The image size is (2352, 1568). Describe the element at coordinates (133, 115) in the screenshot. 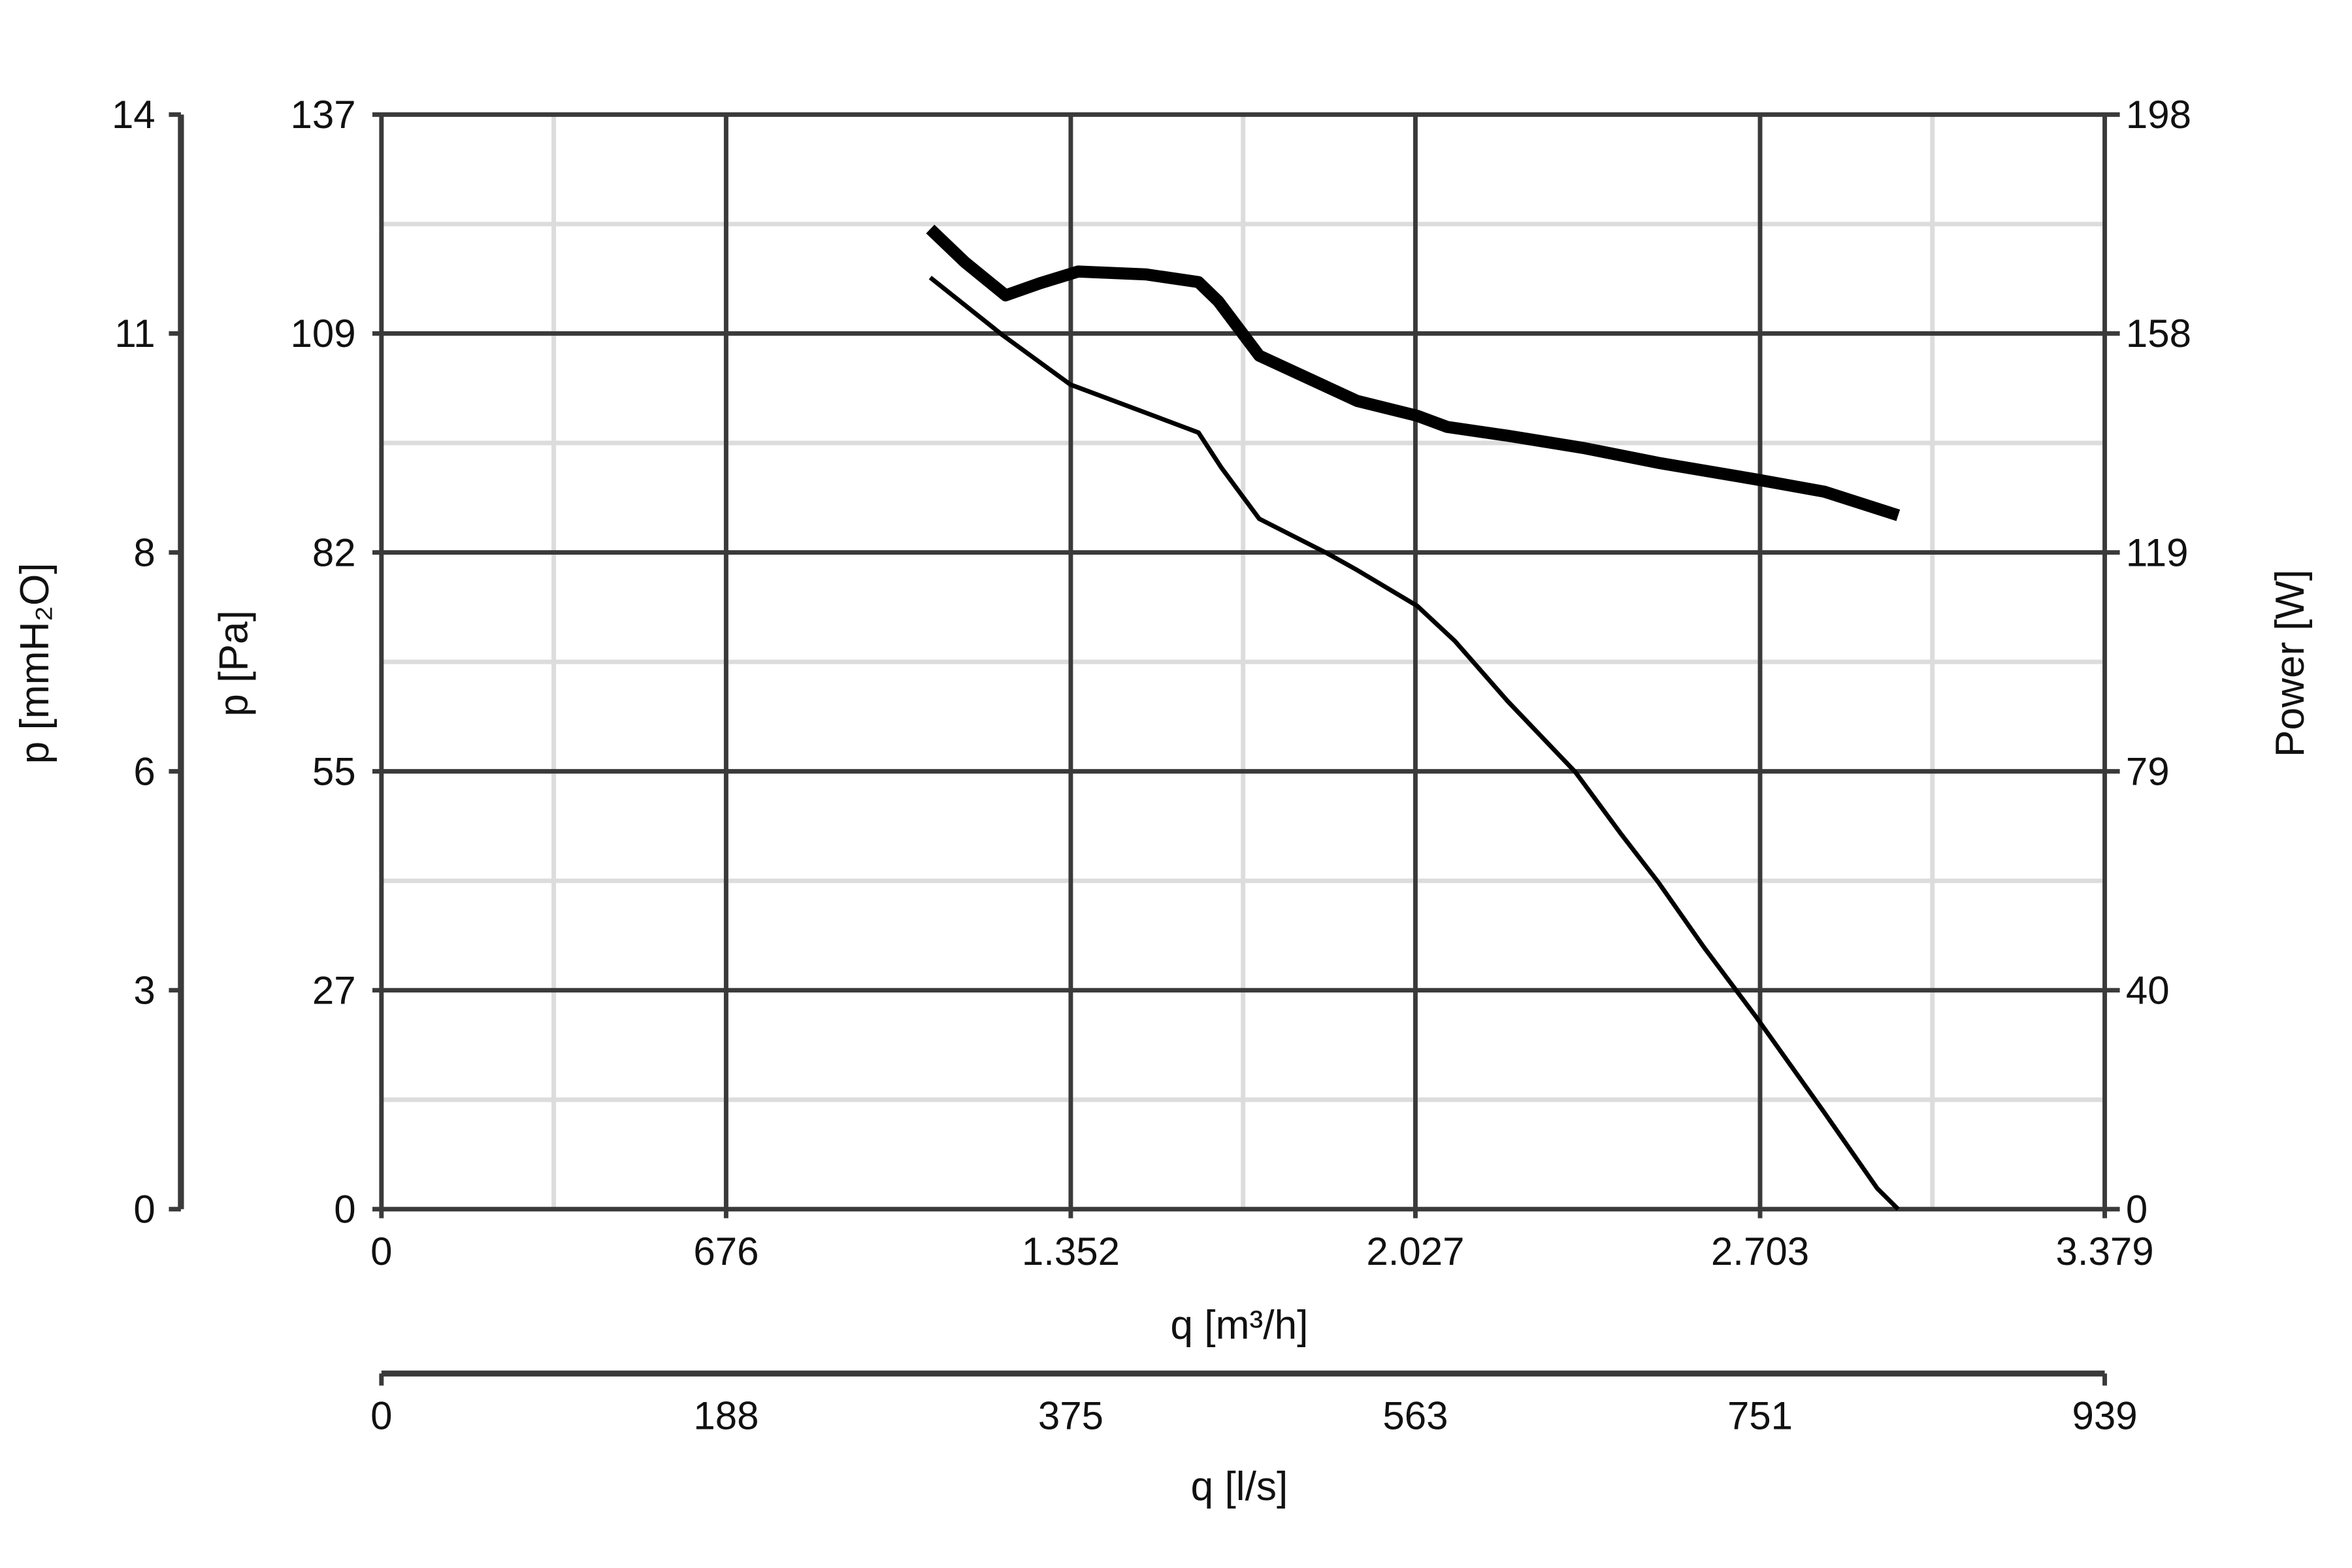

I see `y-mmh2o-tick-label: 14` at that location.